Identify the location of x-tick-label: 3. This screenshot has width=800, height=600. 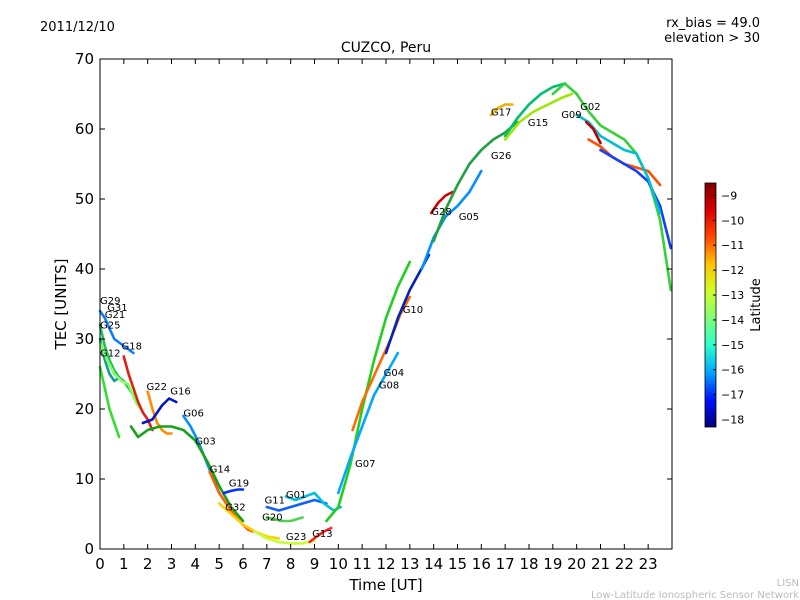
(172, 564).